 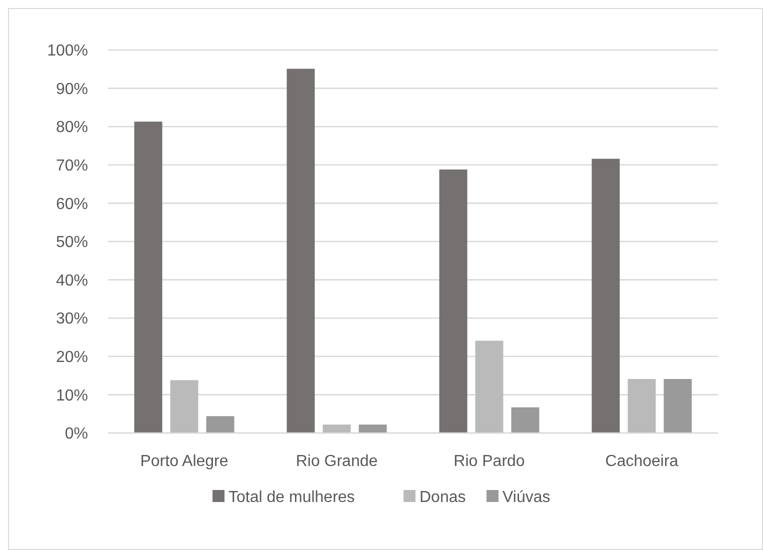 I want to click on y-tick-label: 60%, so click(x=72, y=204).